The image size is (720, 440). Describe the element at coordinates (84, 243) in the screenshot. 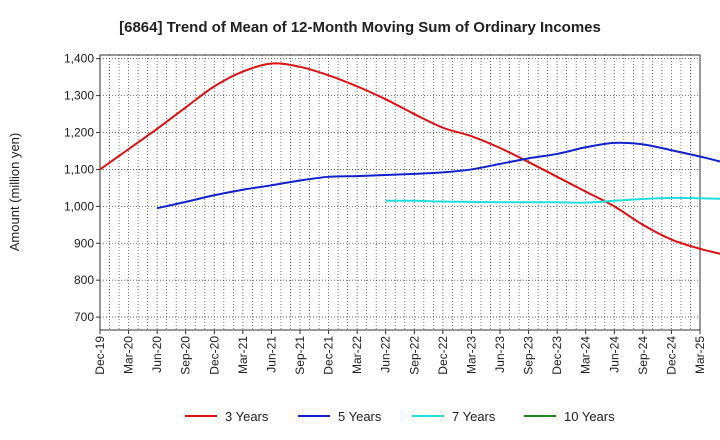

I see `y-tick-label: 900` at that location.